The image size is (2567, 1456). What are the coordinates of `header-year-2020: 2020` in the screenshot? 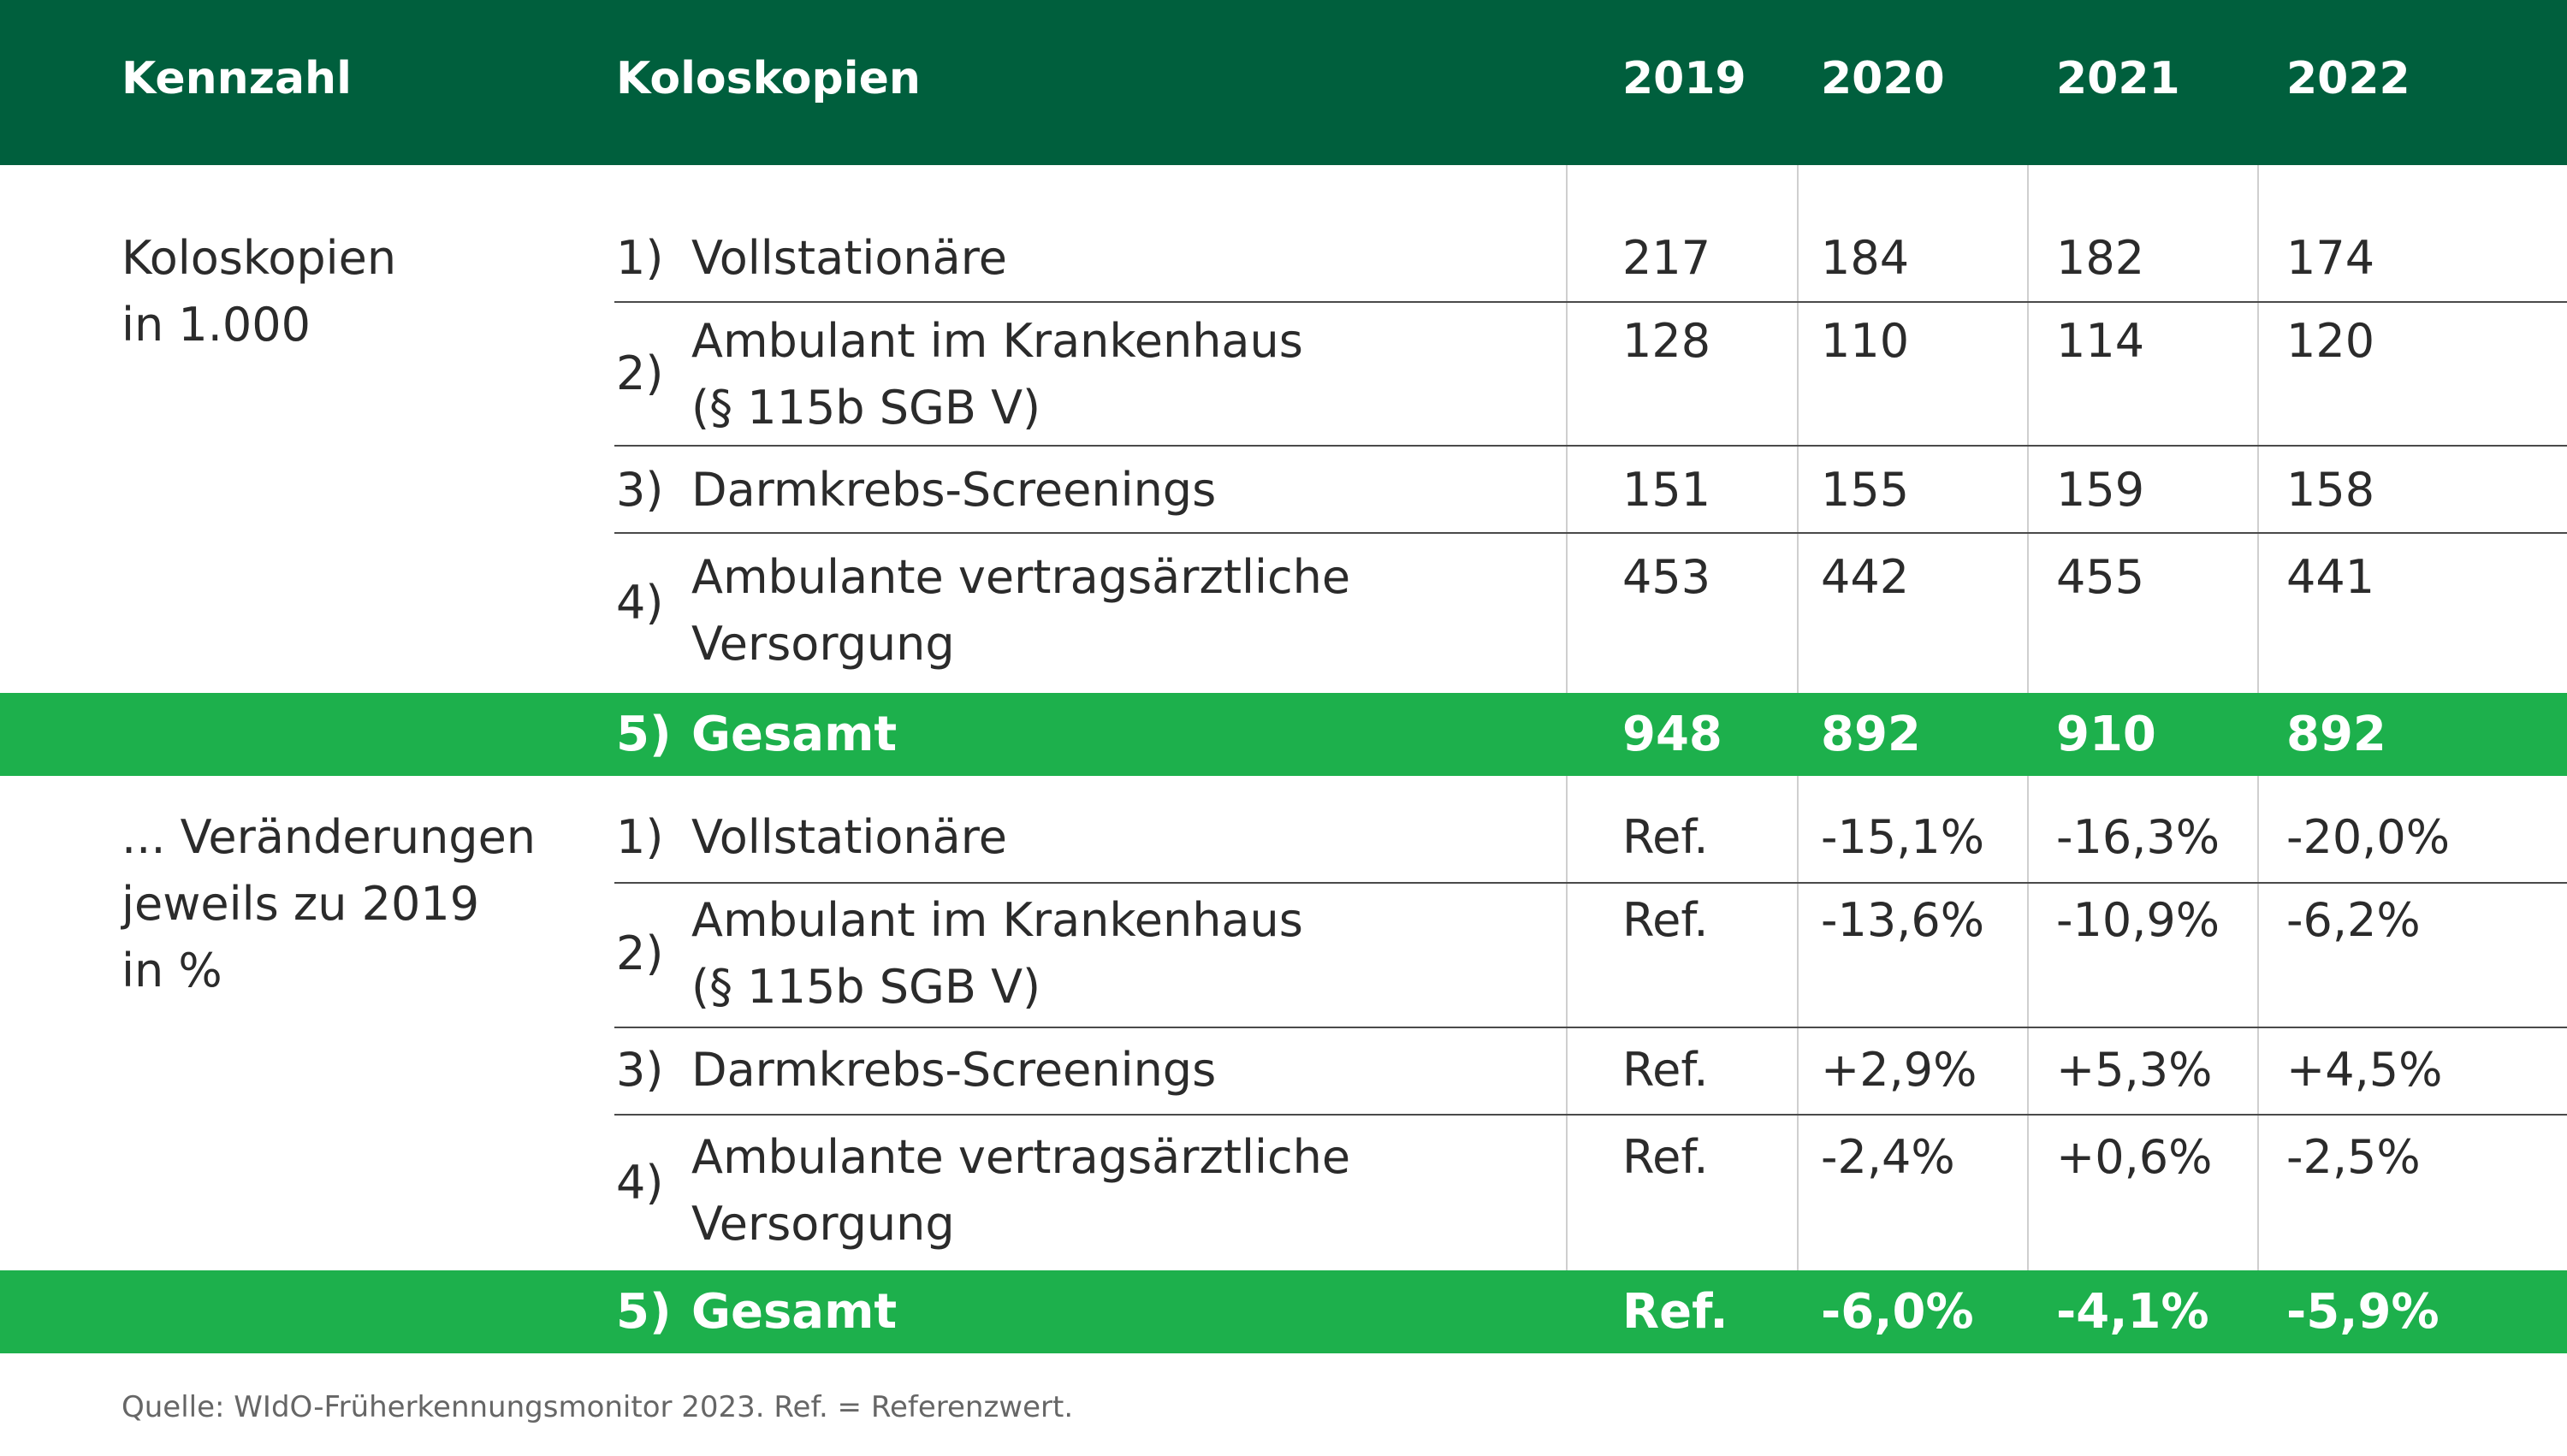 It's located at (1883, 78).